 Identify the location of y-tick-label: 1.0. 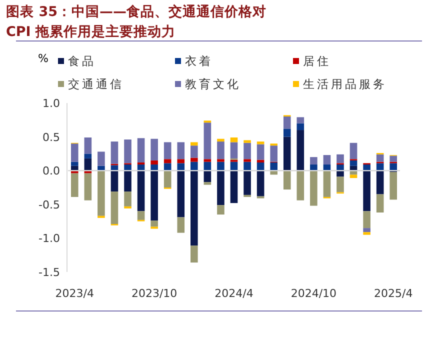
(51, 103).